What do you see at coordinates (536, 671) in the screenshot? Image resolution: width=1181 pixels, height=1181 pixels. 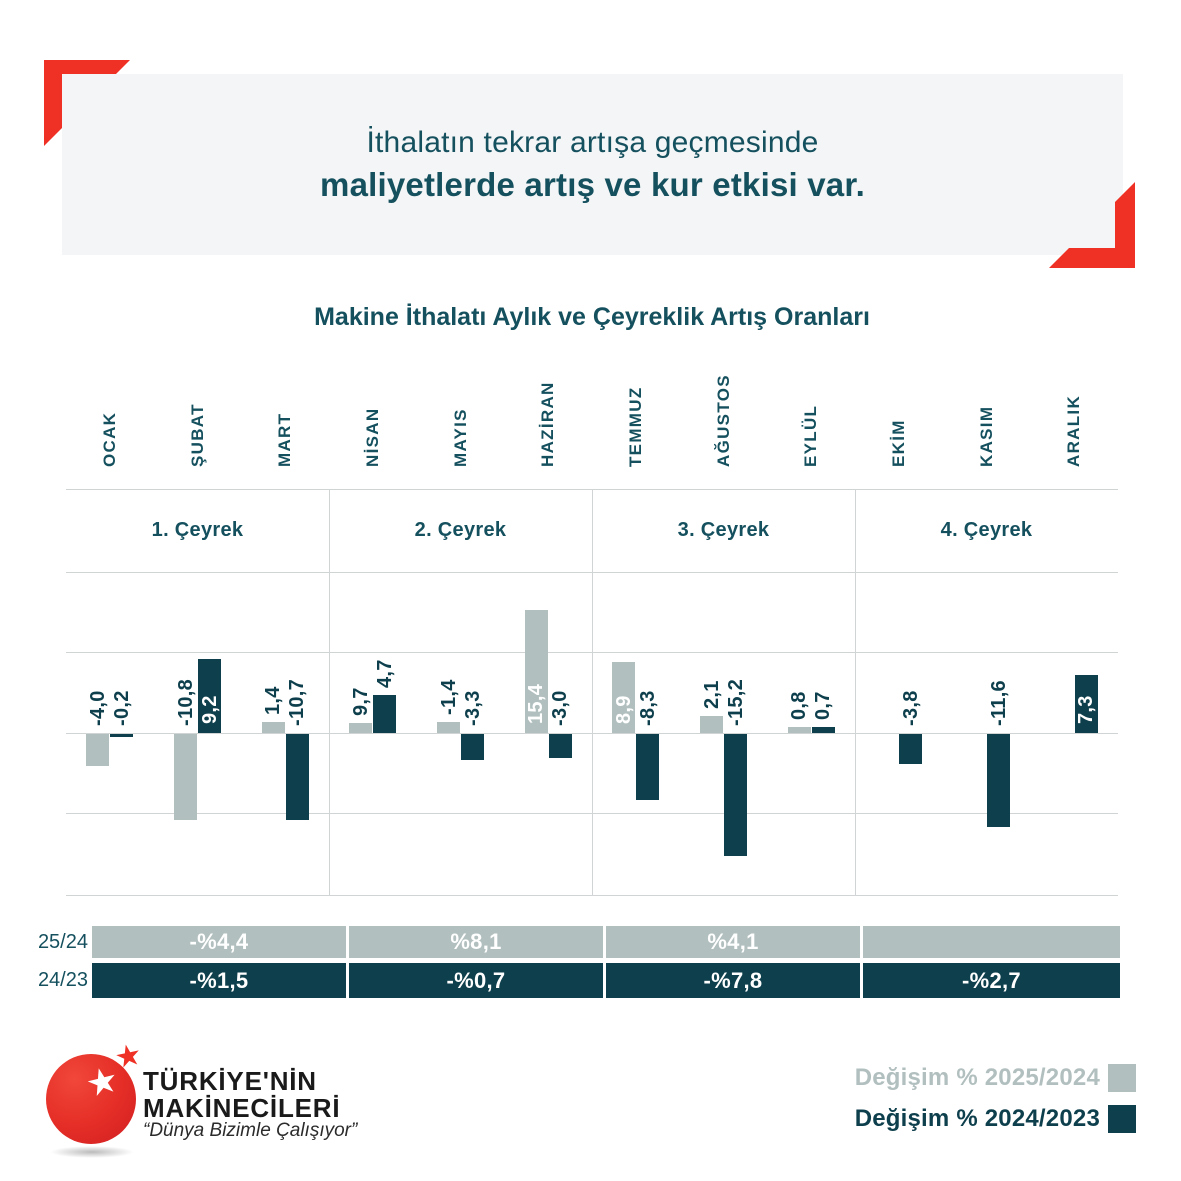 I see `bar-hazi̇ran-2025-2024` at bounding box center [536, 671].